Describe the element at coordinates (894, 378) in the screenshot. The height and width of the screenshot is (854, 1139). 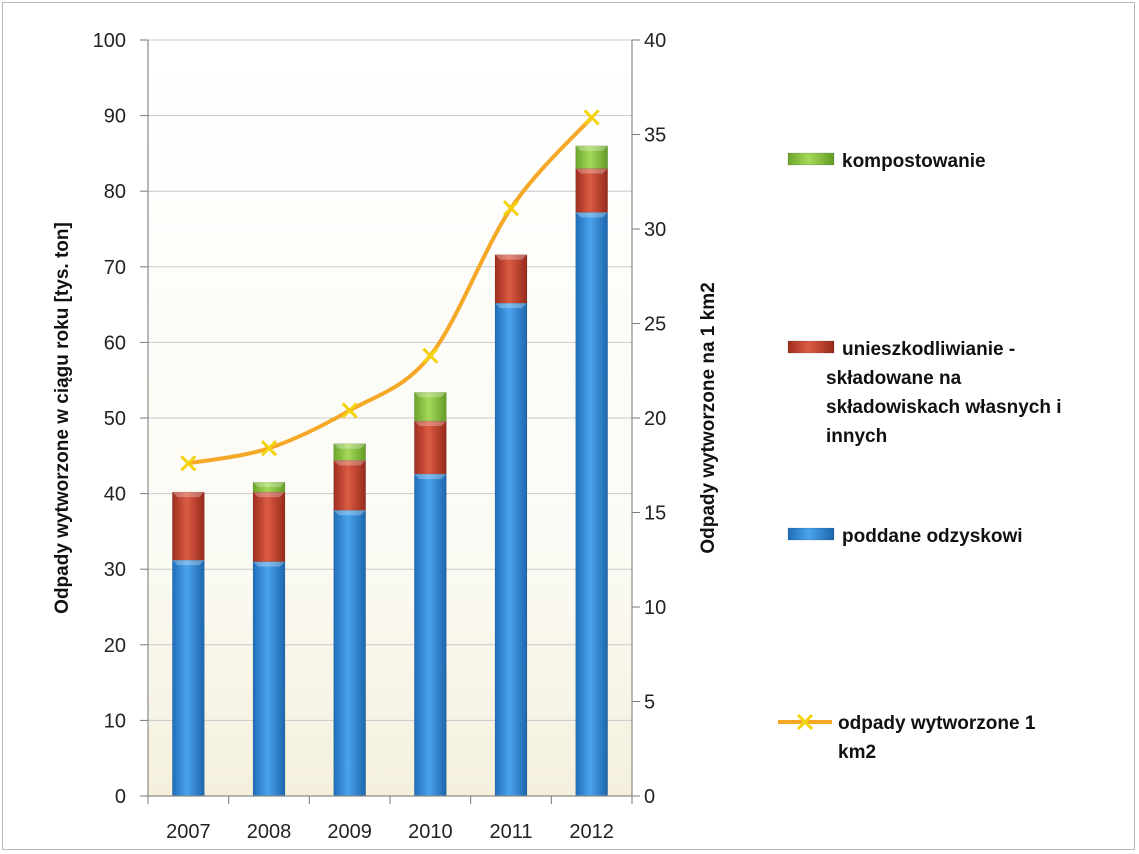
I see `legend-label-line: składowane na` at that location.